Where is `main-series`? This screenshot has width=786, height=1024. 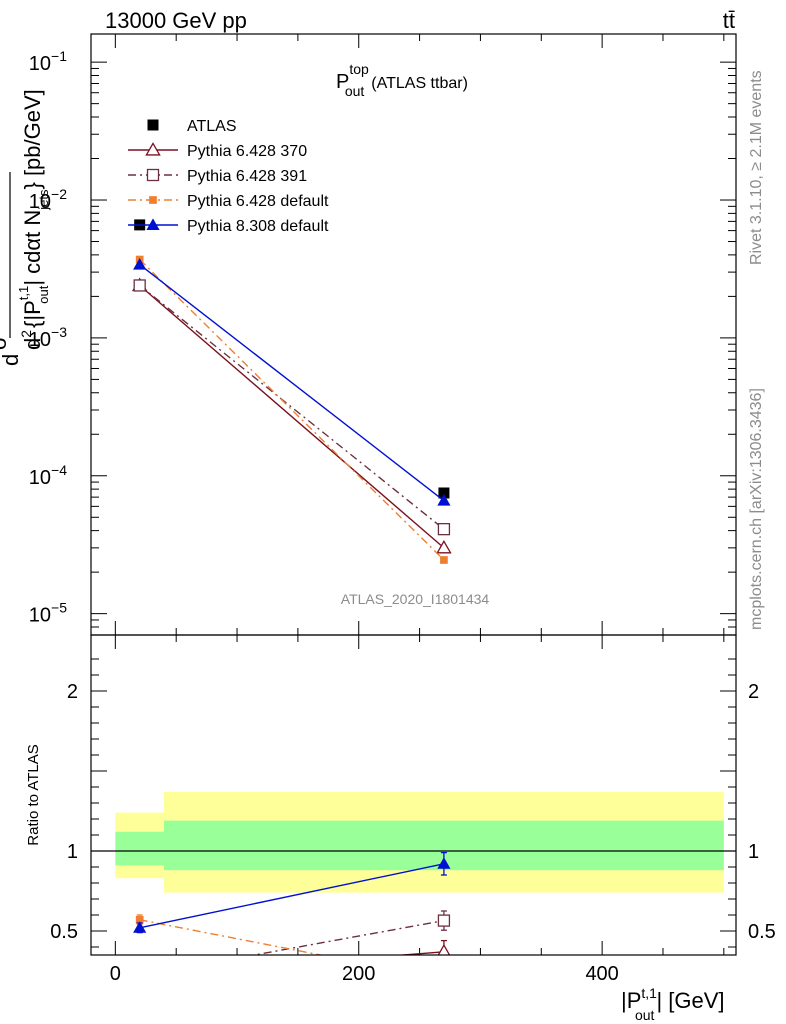
main-series is located at coordinates (291, 391).